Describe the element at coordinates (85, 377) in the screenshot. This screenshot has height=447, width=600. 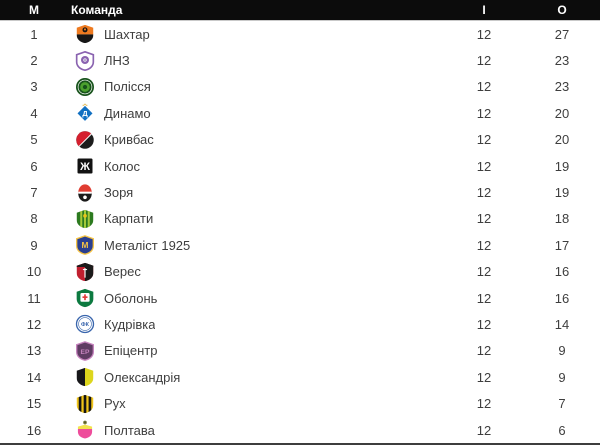
I see `oleksandriya-logo-icon` at that location.